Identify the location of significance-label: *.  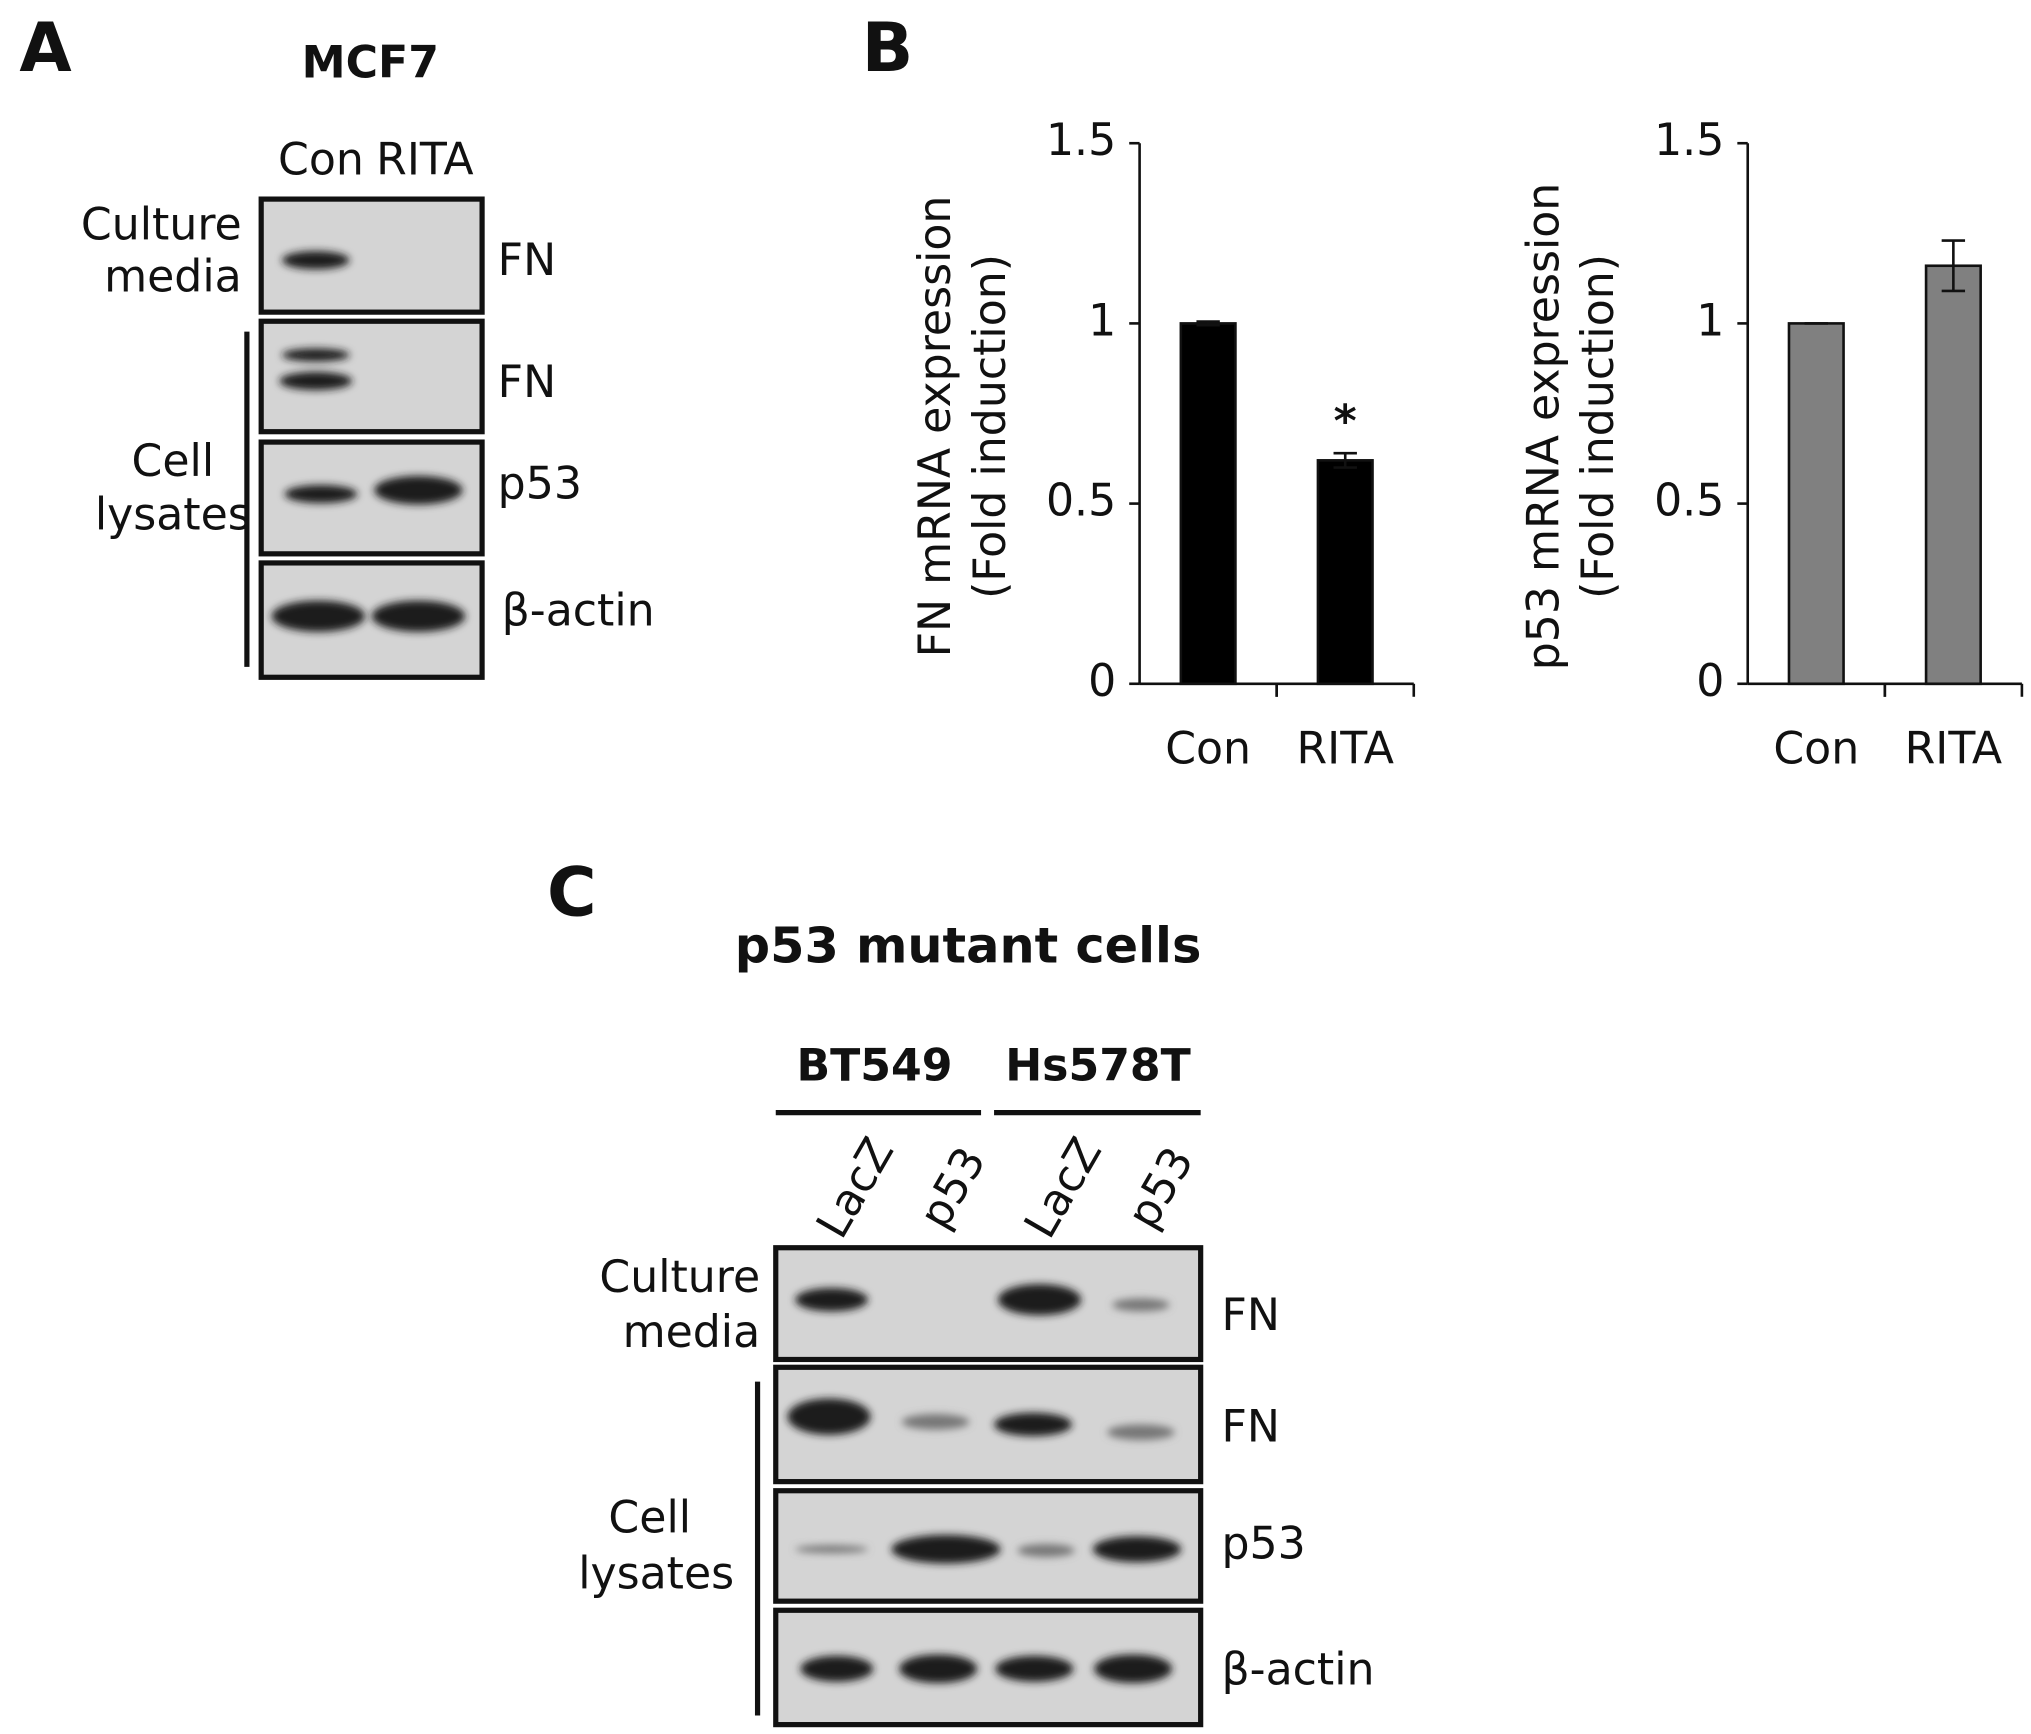
(1345, 422).